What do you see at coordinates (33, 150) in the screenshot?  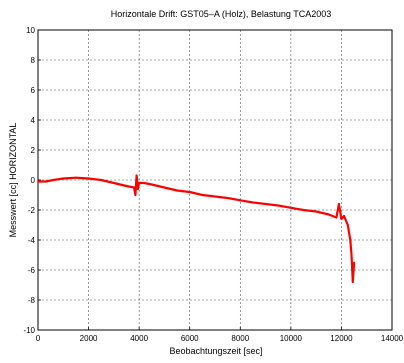 I see `y-tick-label: 2` at bounding box center [33, 150].